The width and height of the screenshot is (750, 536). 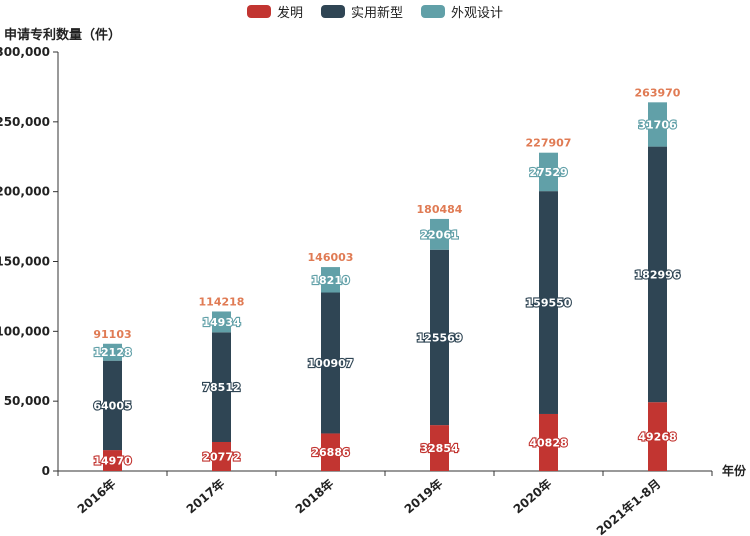 I want to click on data-label: 78512, so click(x=221, y=387).